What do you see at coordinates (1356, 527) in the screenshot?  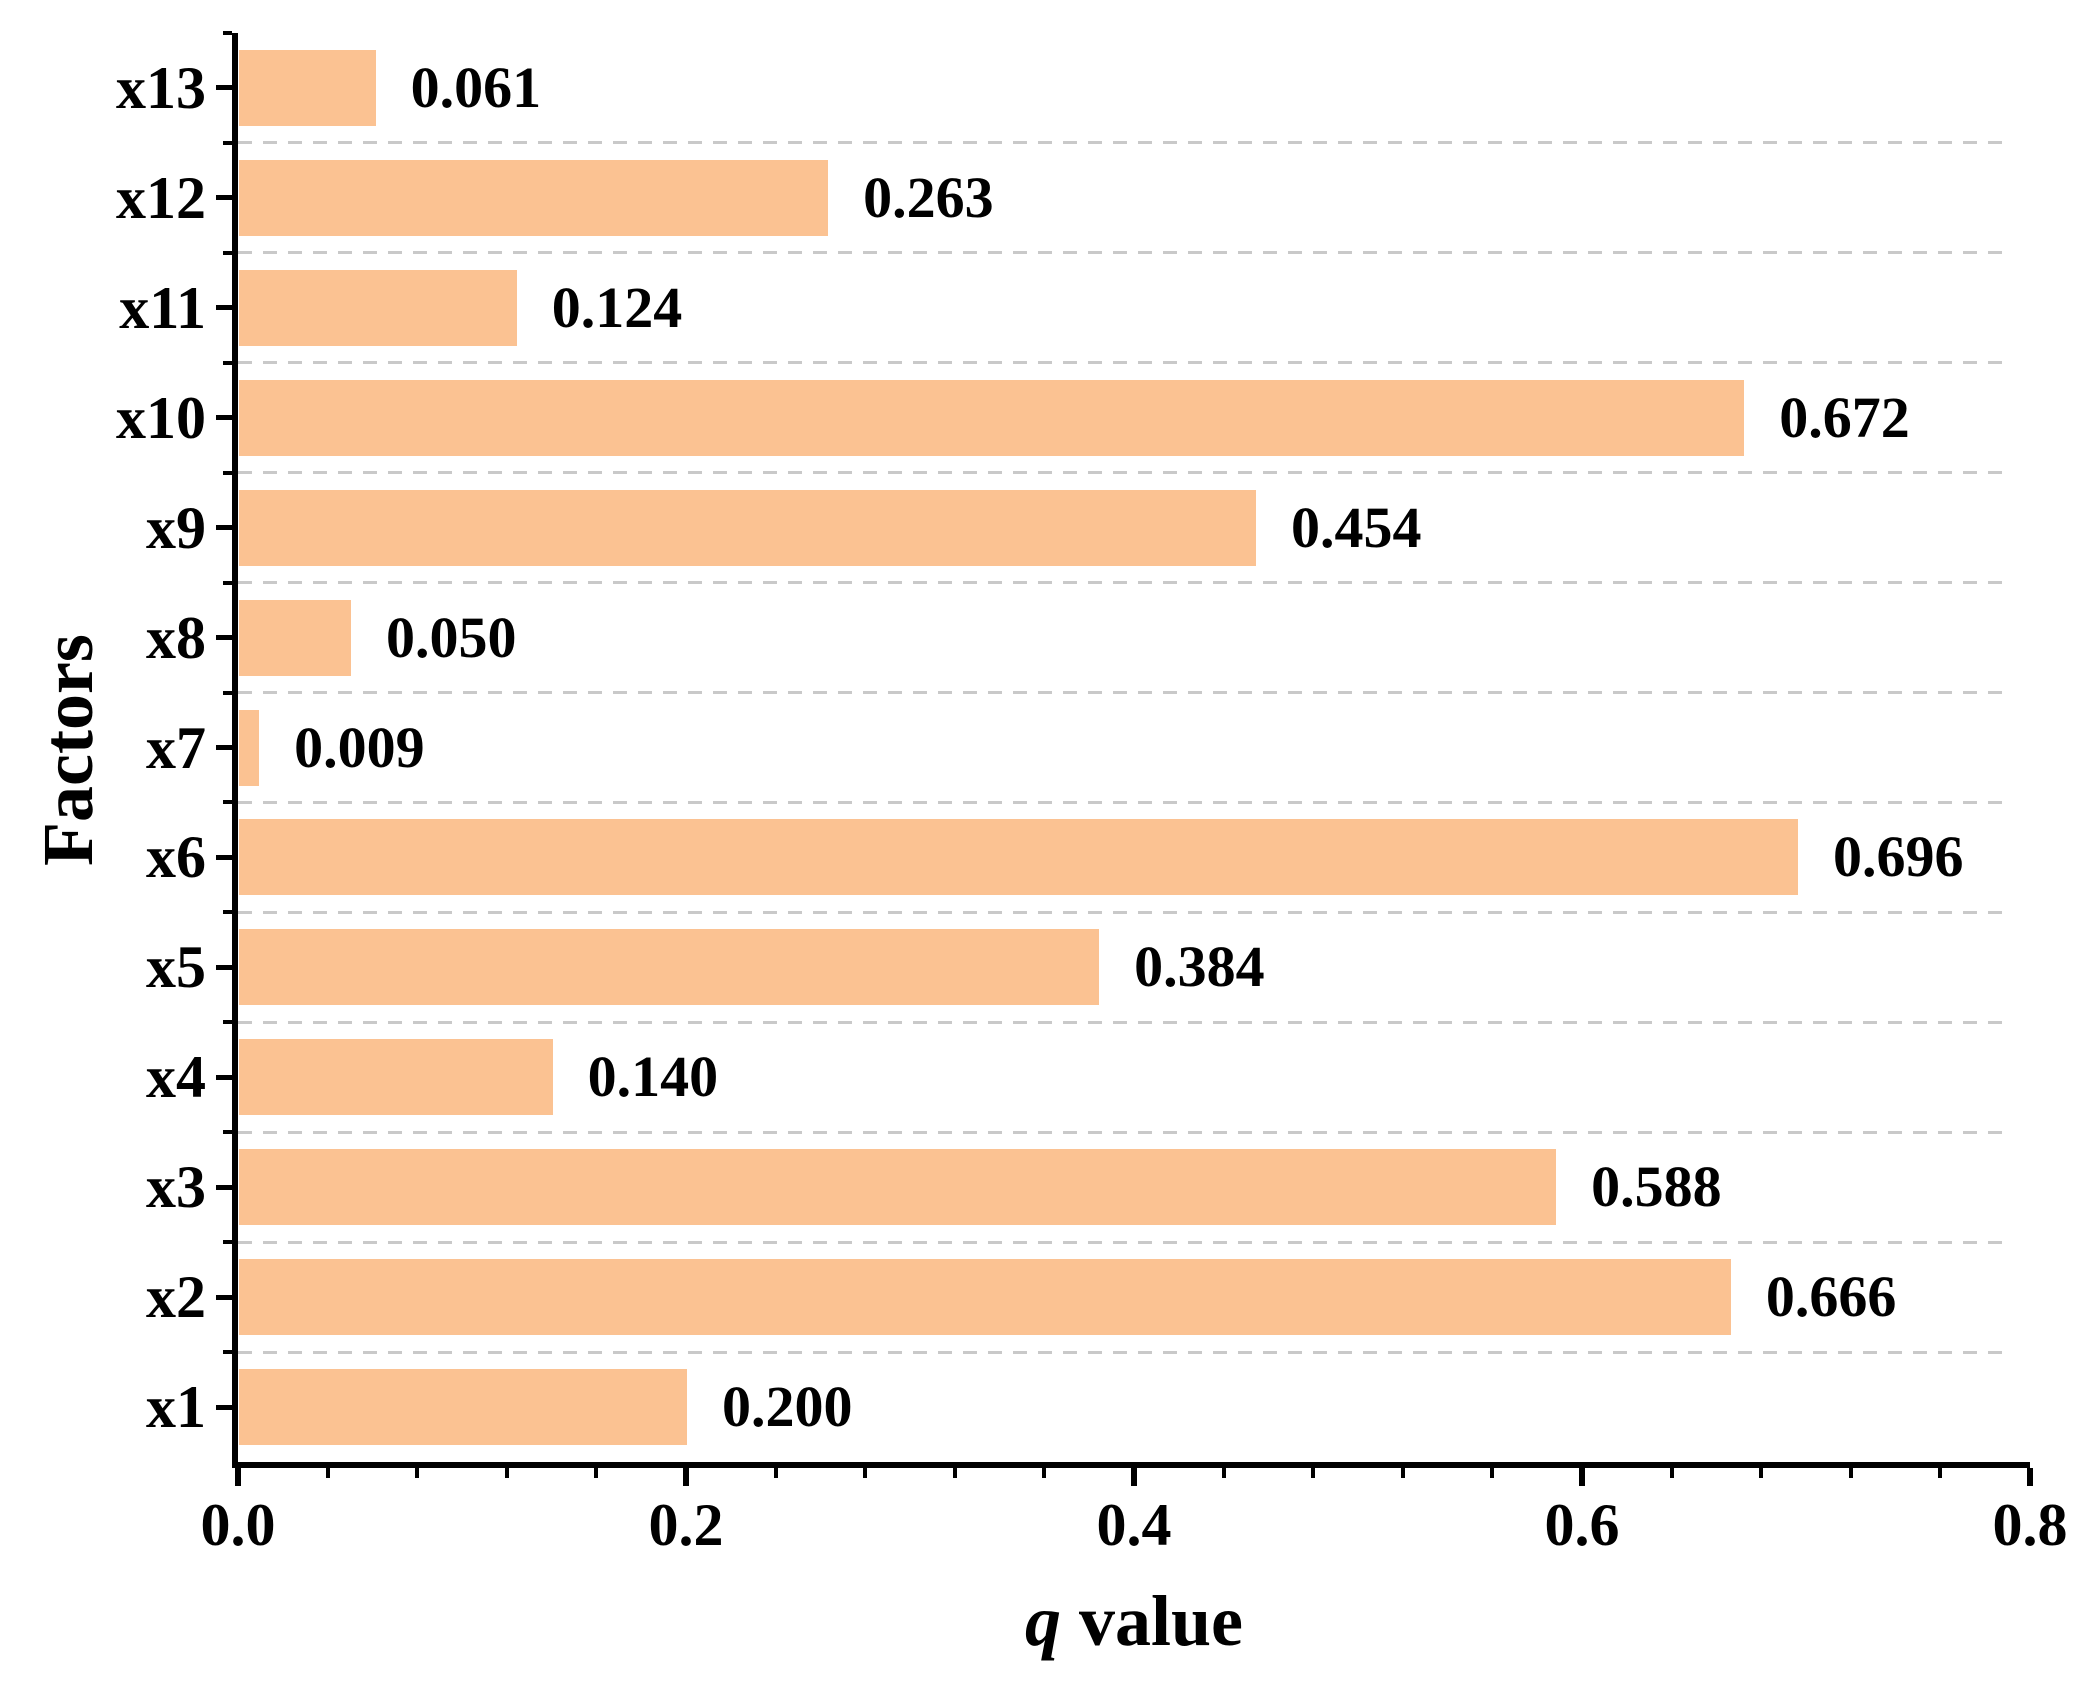 I see `value-label-x9: 0.454` at bounding box center [1356, 527].